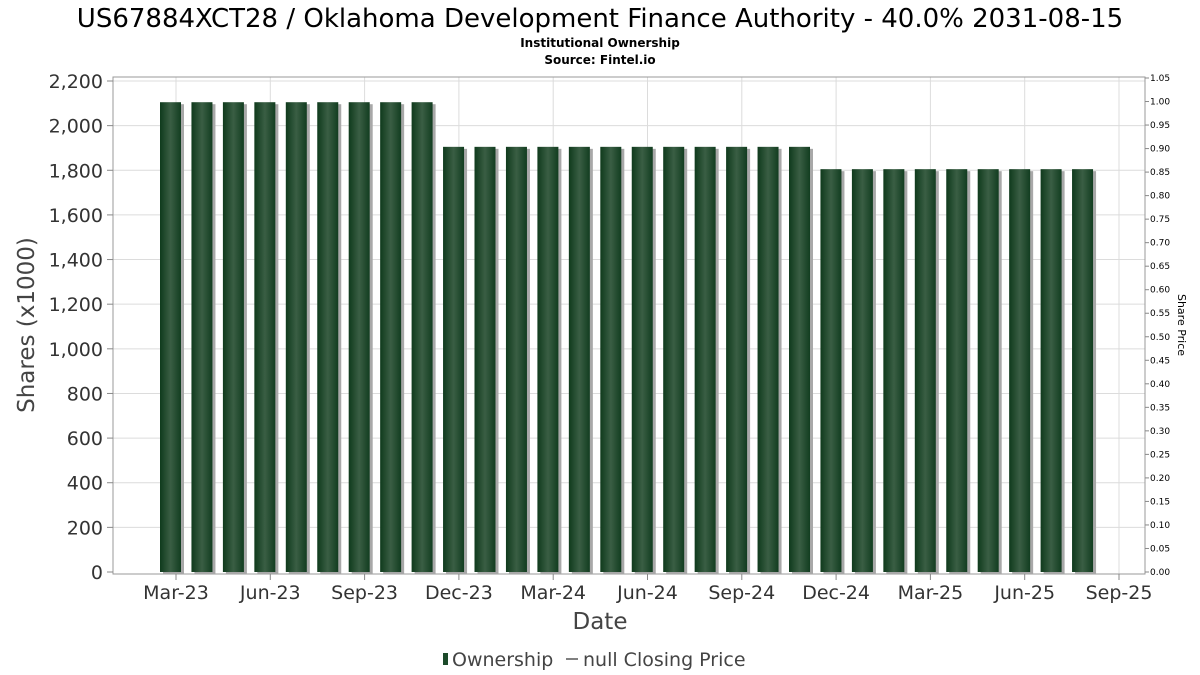 This screenshot has height=675, width=1200. What do you see at coordinates (1160, 79) in the screenshot?
I see `y2-tick-label: 1.05` at bounding box center [1160, 79].